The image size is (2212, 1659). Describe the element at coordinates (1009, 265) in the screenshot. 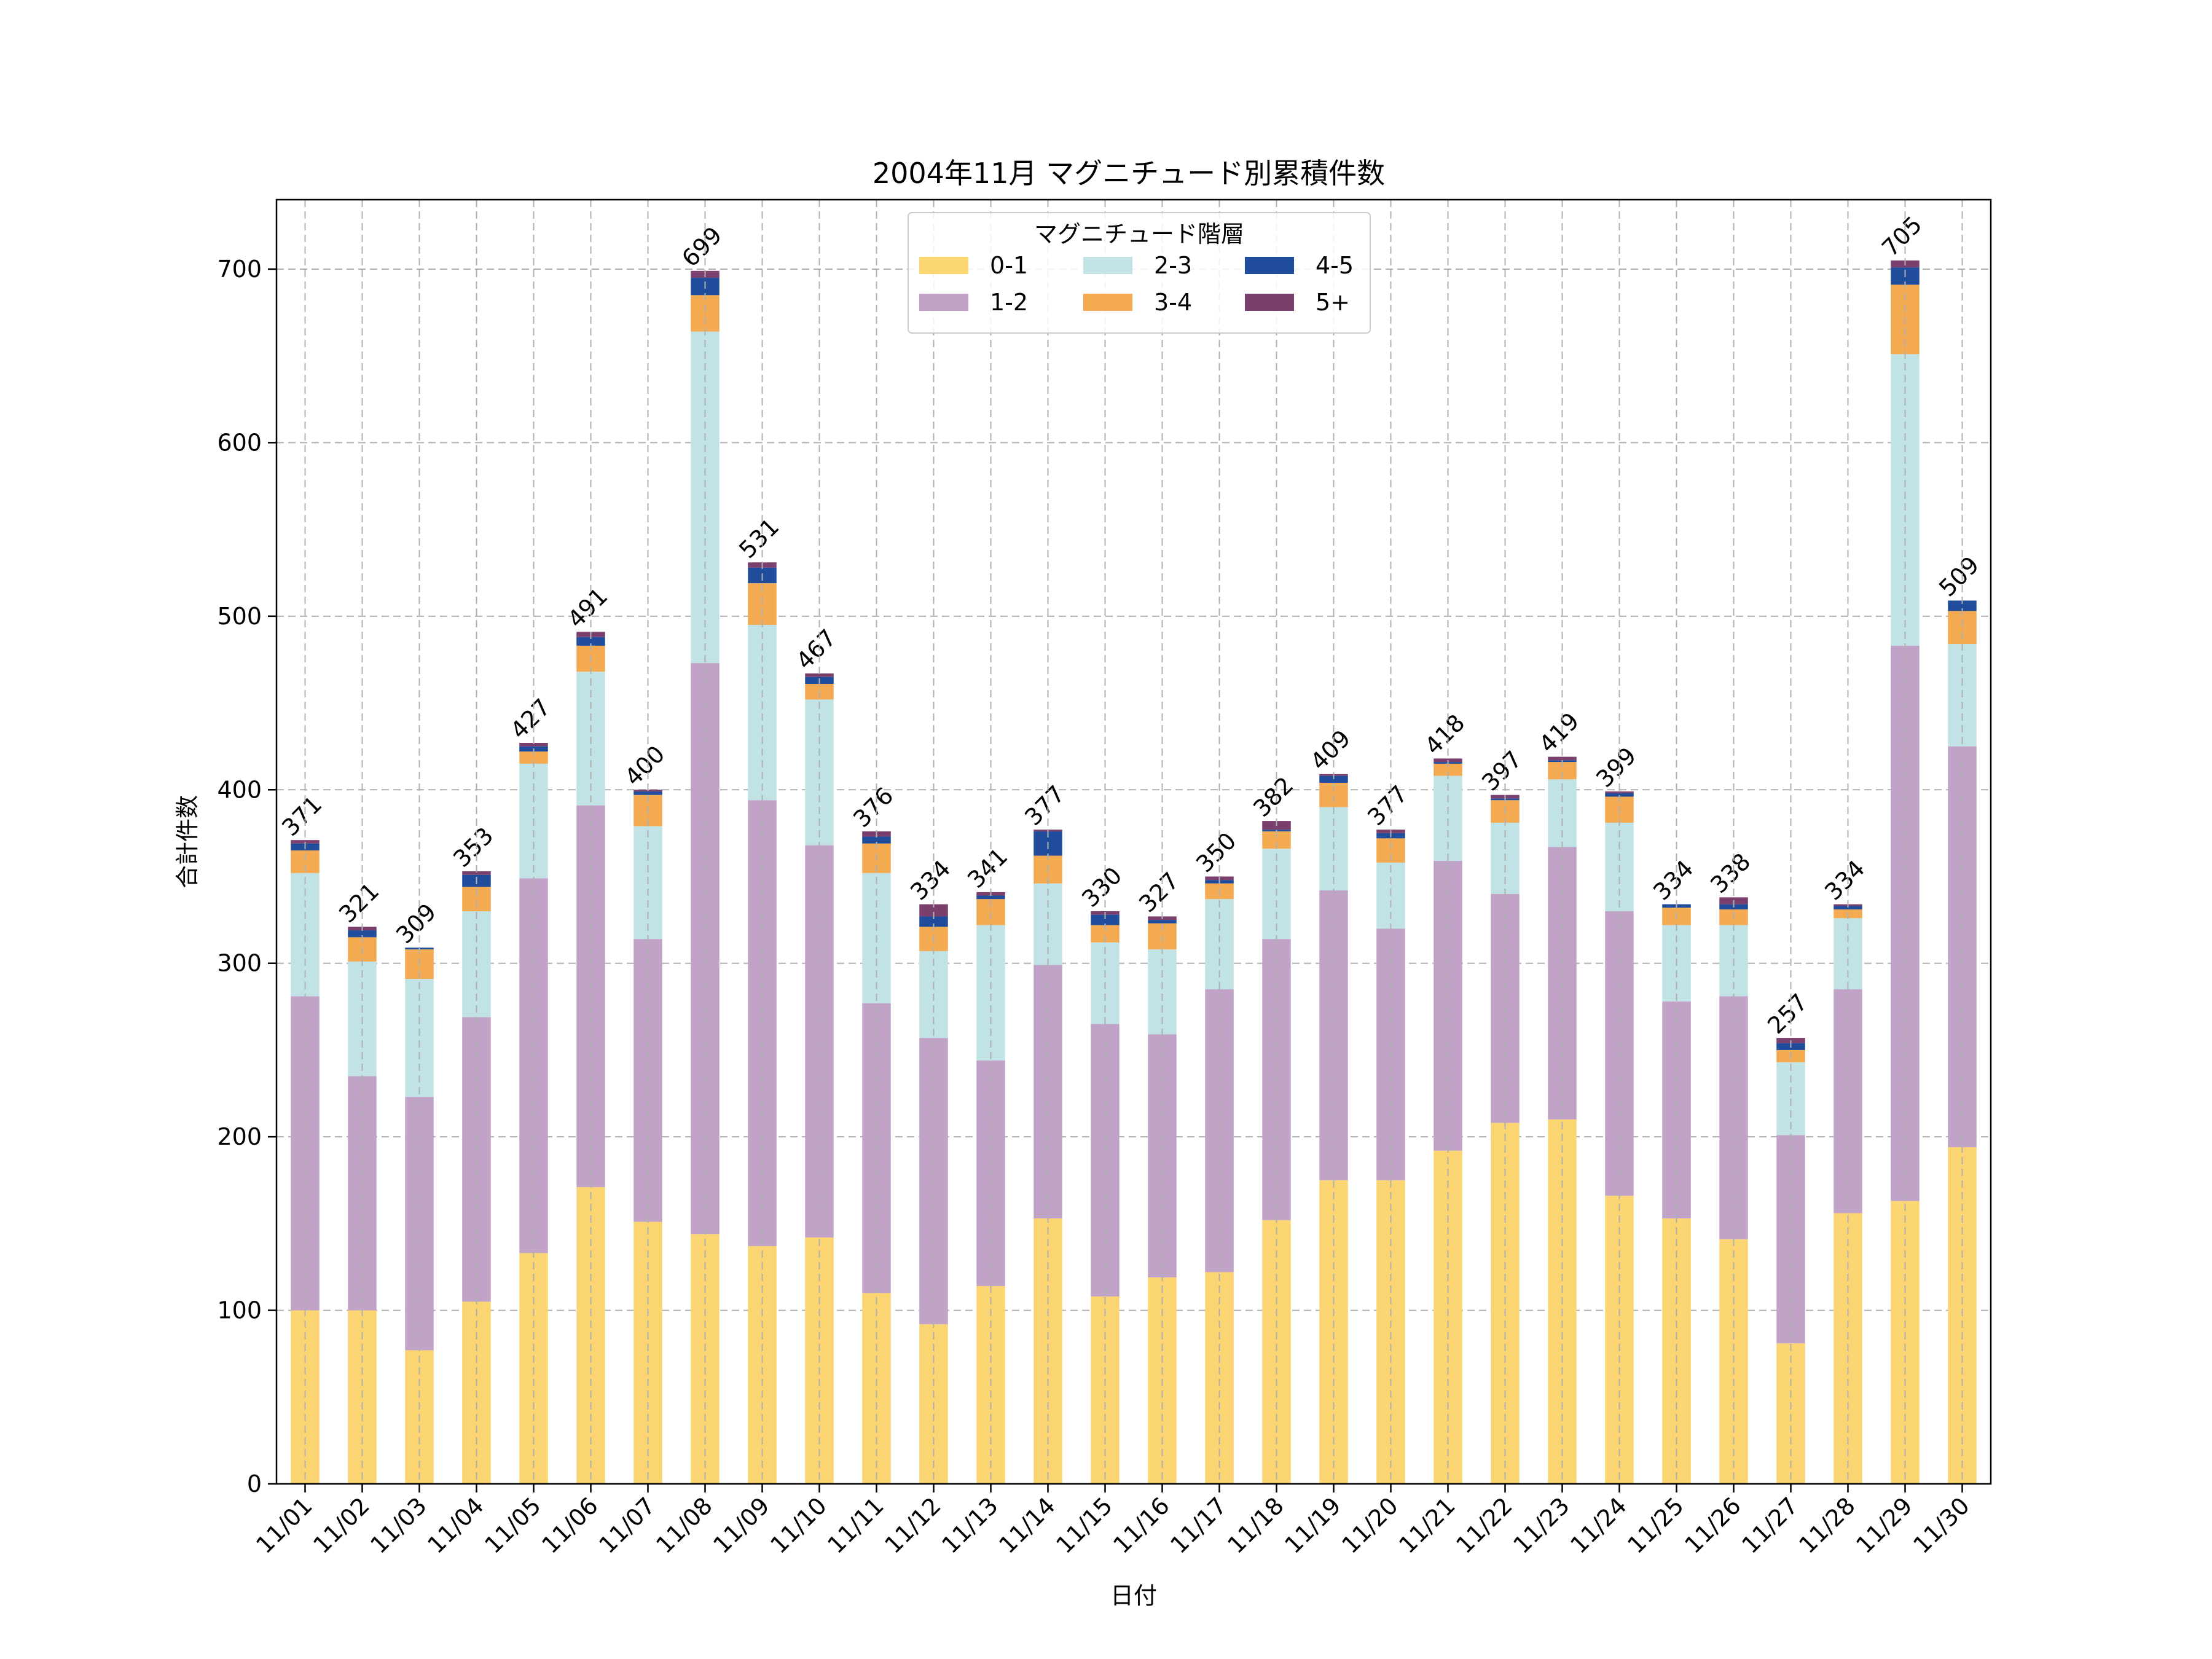

I see `legend-label: 0-1` at that location.